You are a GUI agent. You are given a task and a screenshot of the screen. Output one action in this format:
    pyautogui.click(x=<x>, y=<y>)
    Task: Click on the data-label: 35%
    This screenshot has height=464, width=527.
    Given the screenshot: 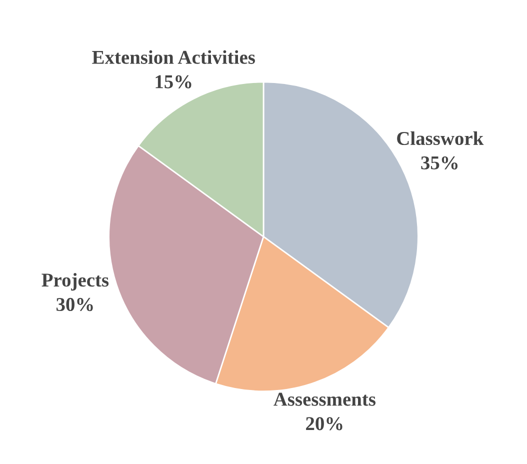 What is the action you would take?
    pyautogui.click(x=439, y=163)
    